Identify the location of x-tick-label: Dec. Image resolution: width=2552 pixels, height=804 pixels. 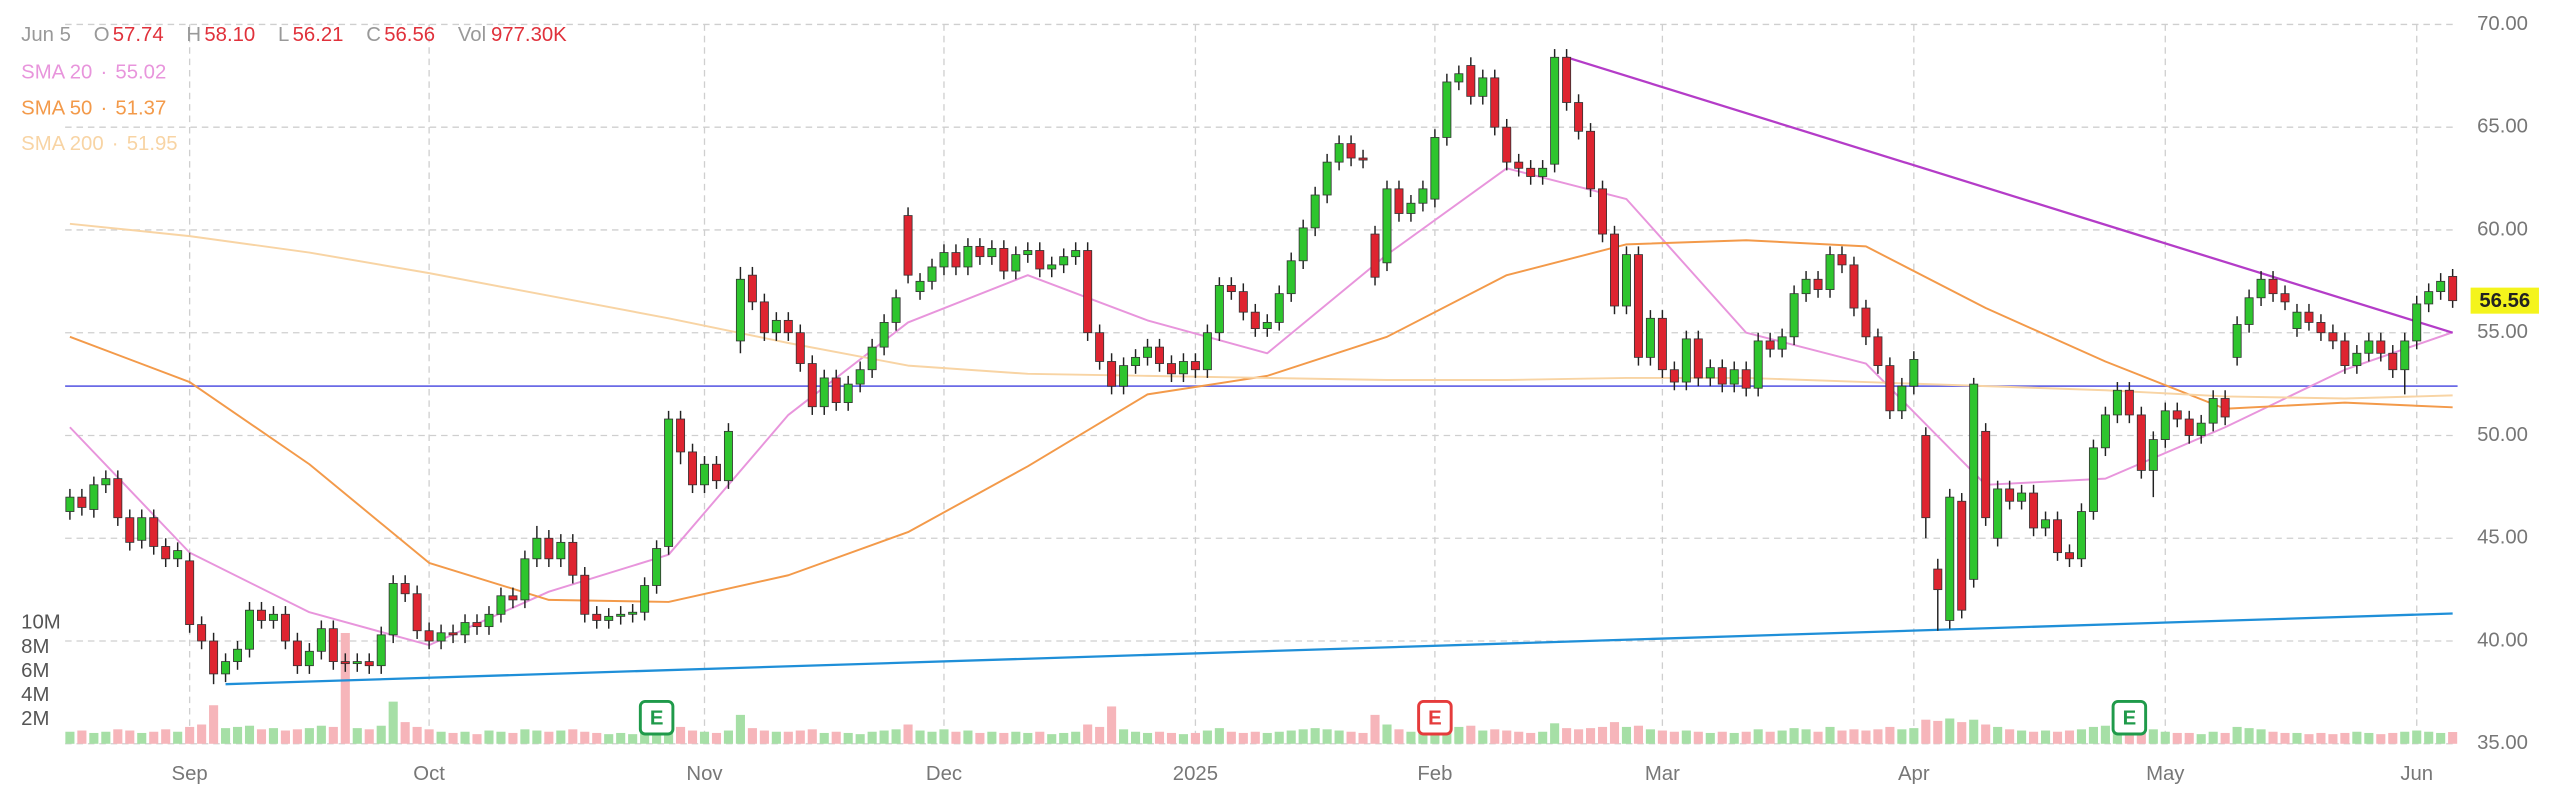
(944, 774).